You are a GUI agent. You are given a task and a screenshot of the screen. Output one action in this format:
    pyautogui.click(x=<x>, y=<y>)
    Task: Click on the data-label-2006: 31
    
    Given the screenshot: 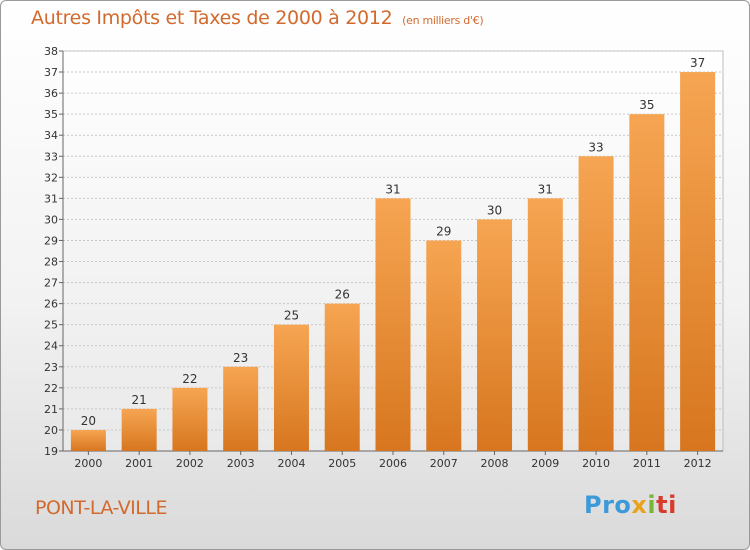 What is the action you would take?
    pyautogui.click(x=392, y=189)
    